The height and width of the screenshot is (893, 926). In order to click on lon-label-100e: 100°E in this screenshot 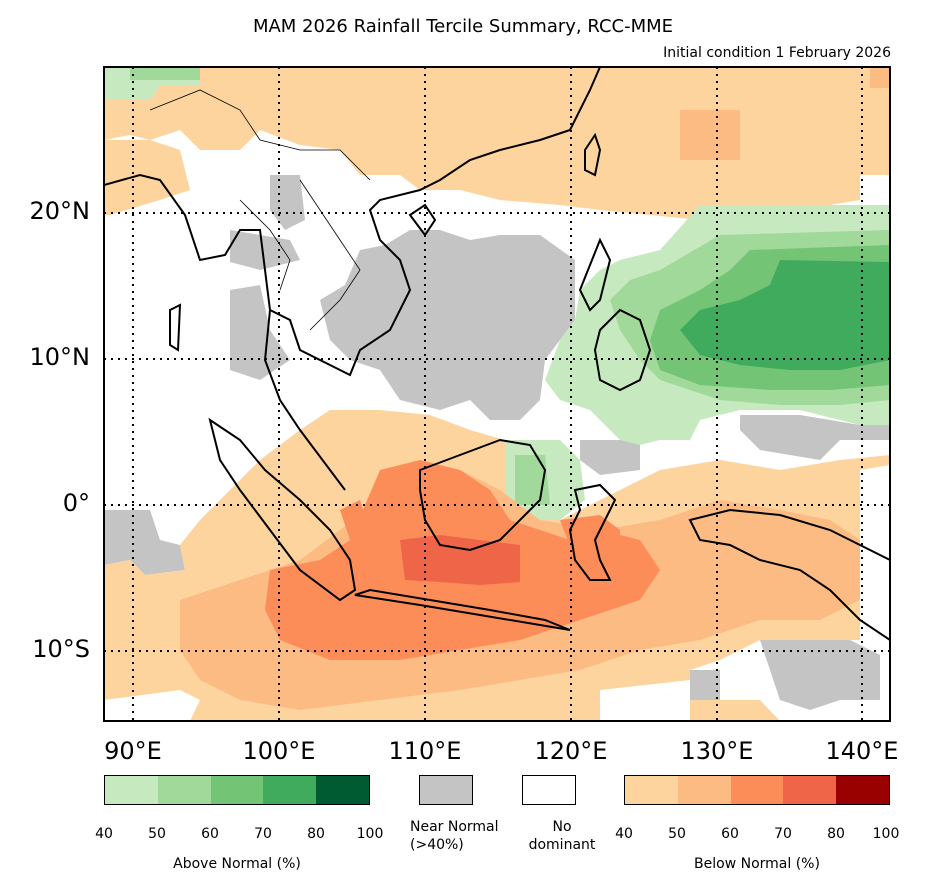, I will do `click(279, 751)`.